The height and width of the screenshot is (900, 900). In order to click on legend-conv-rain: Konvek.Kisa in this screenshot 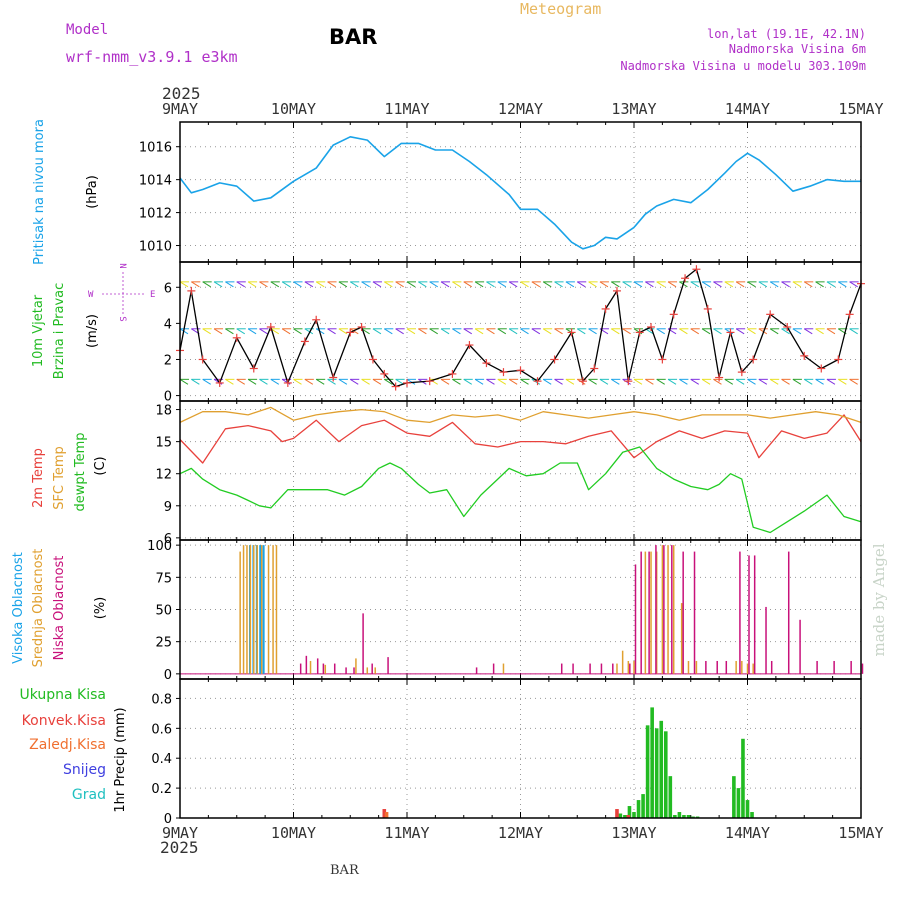, I will do `click(64, 721)`.